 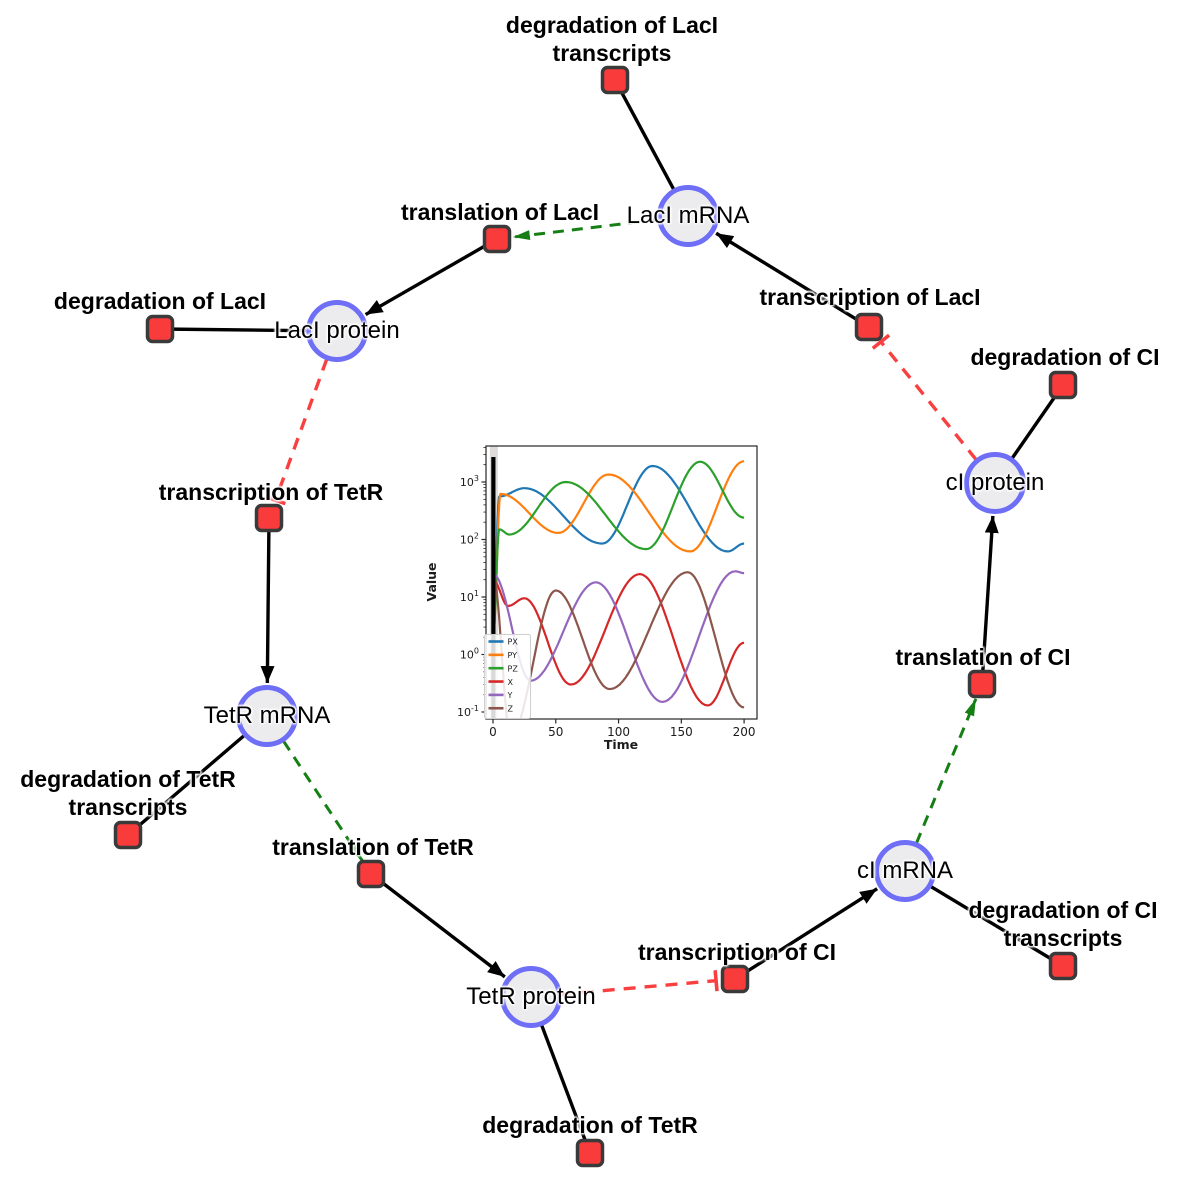 I want to click on legend-label-PZ: PZ, so click(x=513, y=668).